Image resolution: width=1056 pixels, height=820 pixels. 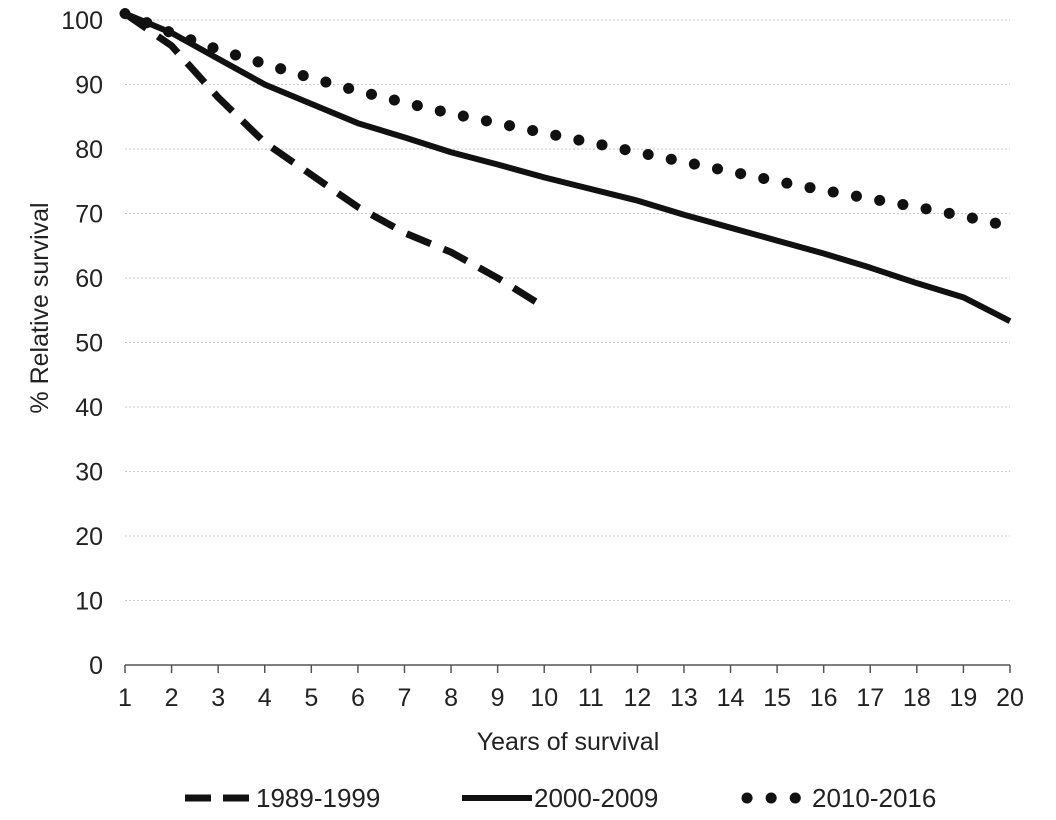 What do you see at coordinates (405, 698) in the screenshot?
I see `x-tick-label-7: 7` at bounding box center [405, 698].